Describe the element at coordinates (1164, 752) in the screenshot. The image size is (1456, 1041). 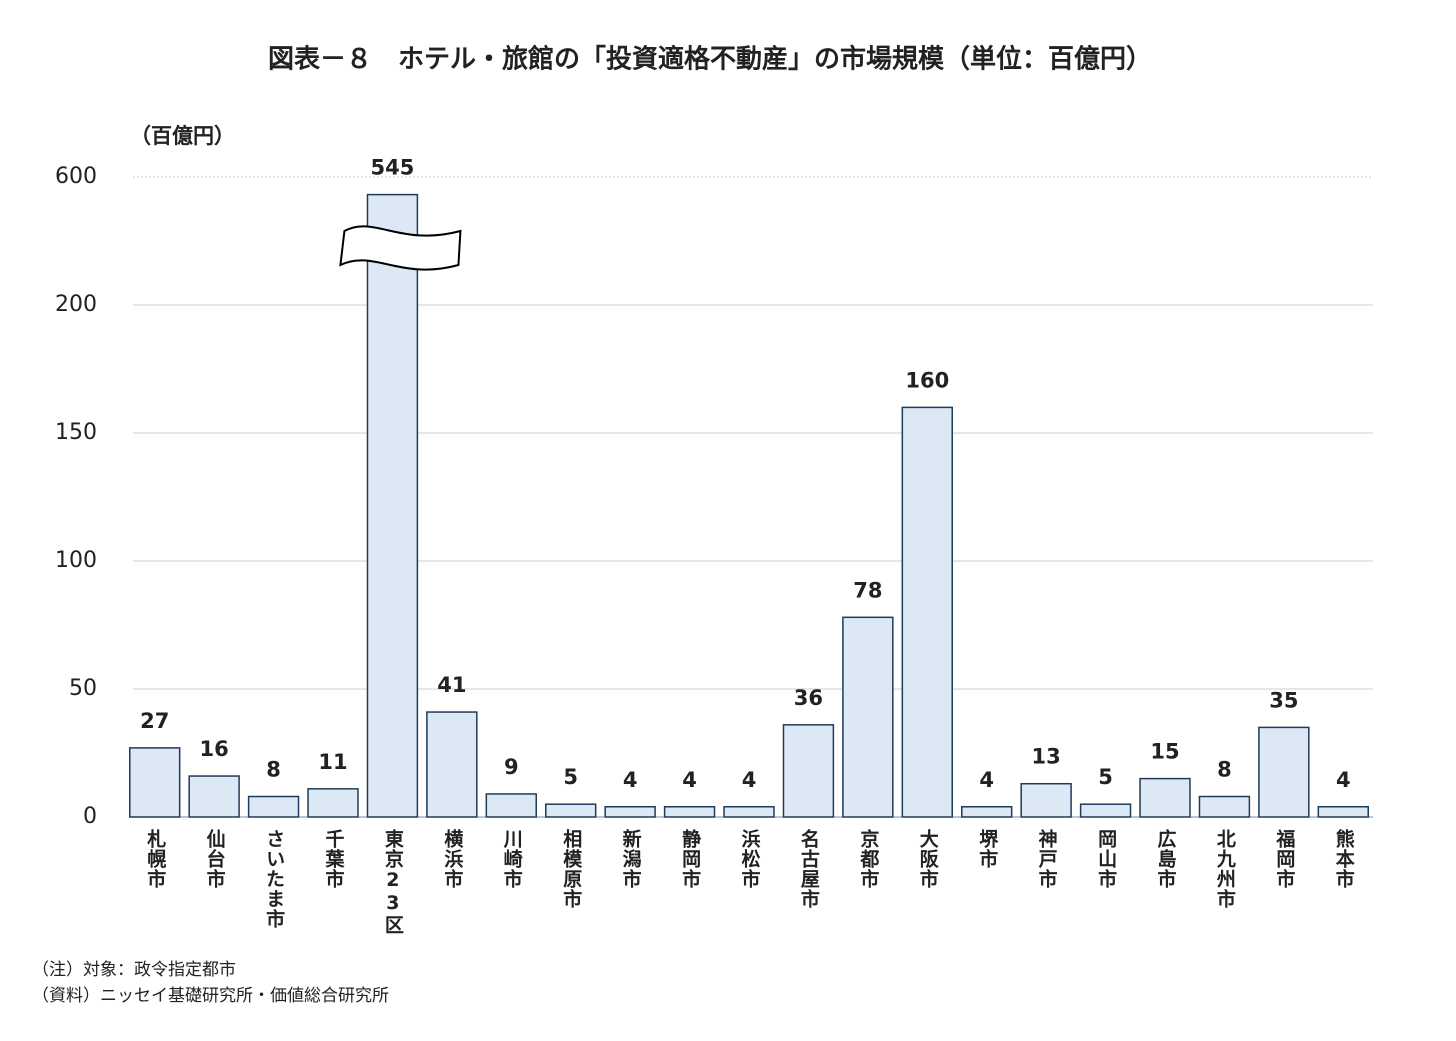
I see `value-label: 15` at that location.